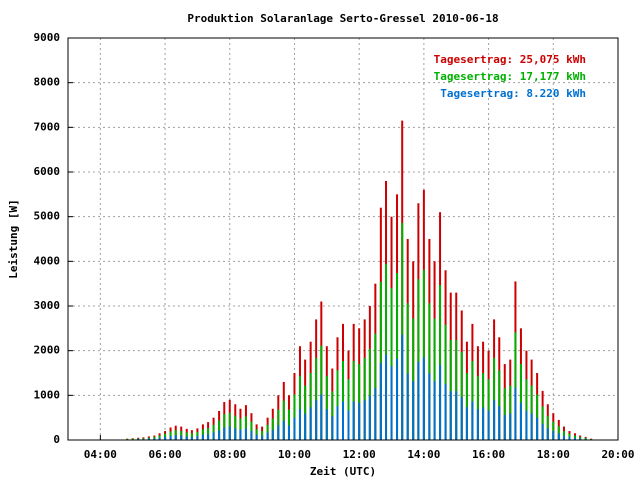 The width and height of the screenshot is (640, 480). I want to click on x-tick-label: 20:00, so click(617, 454).